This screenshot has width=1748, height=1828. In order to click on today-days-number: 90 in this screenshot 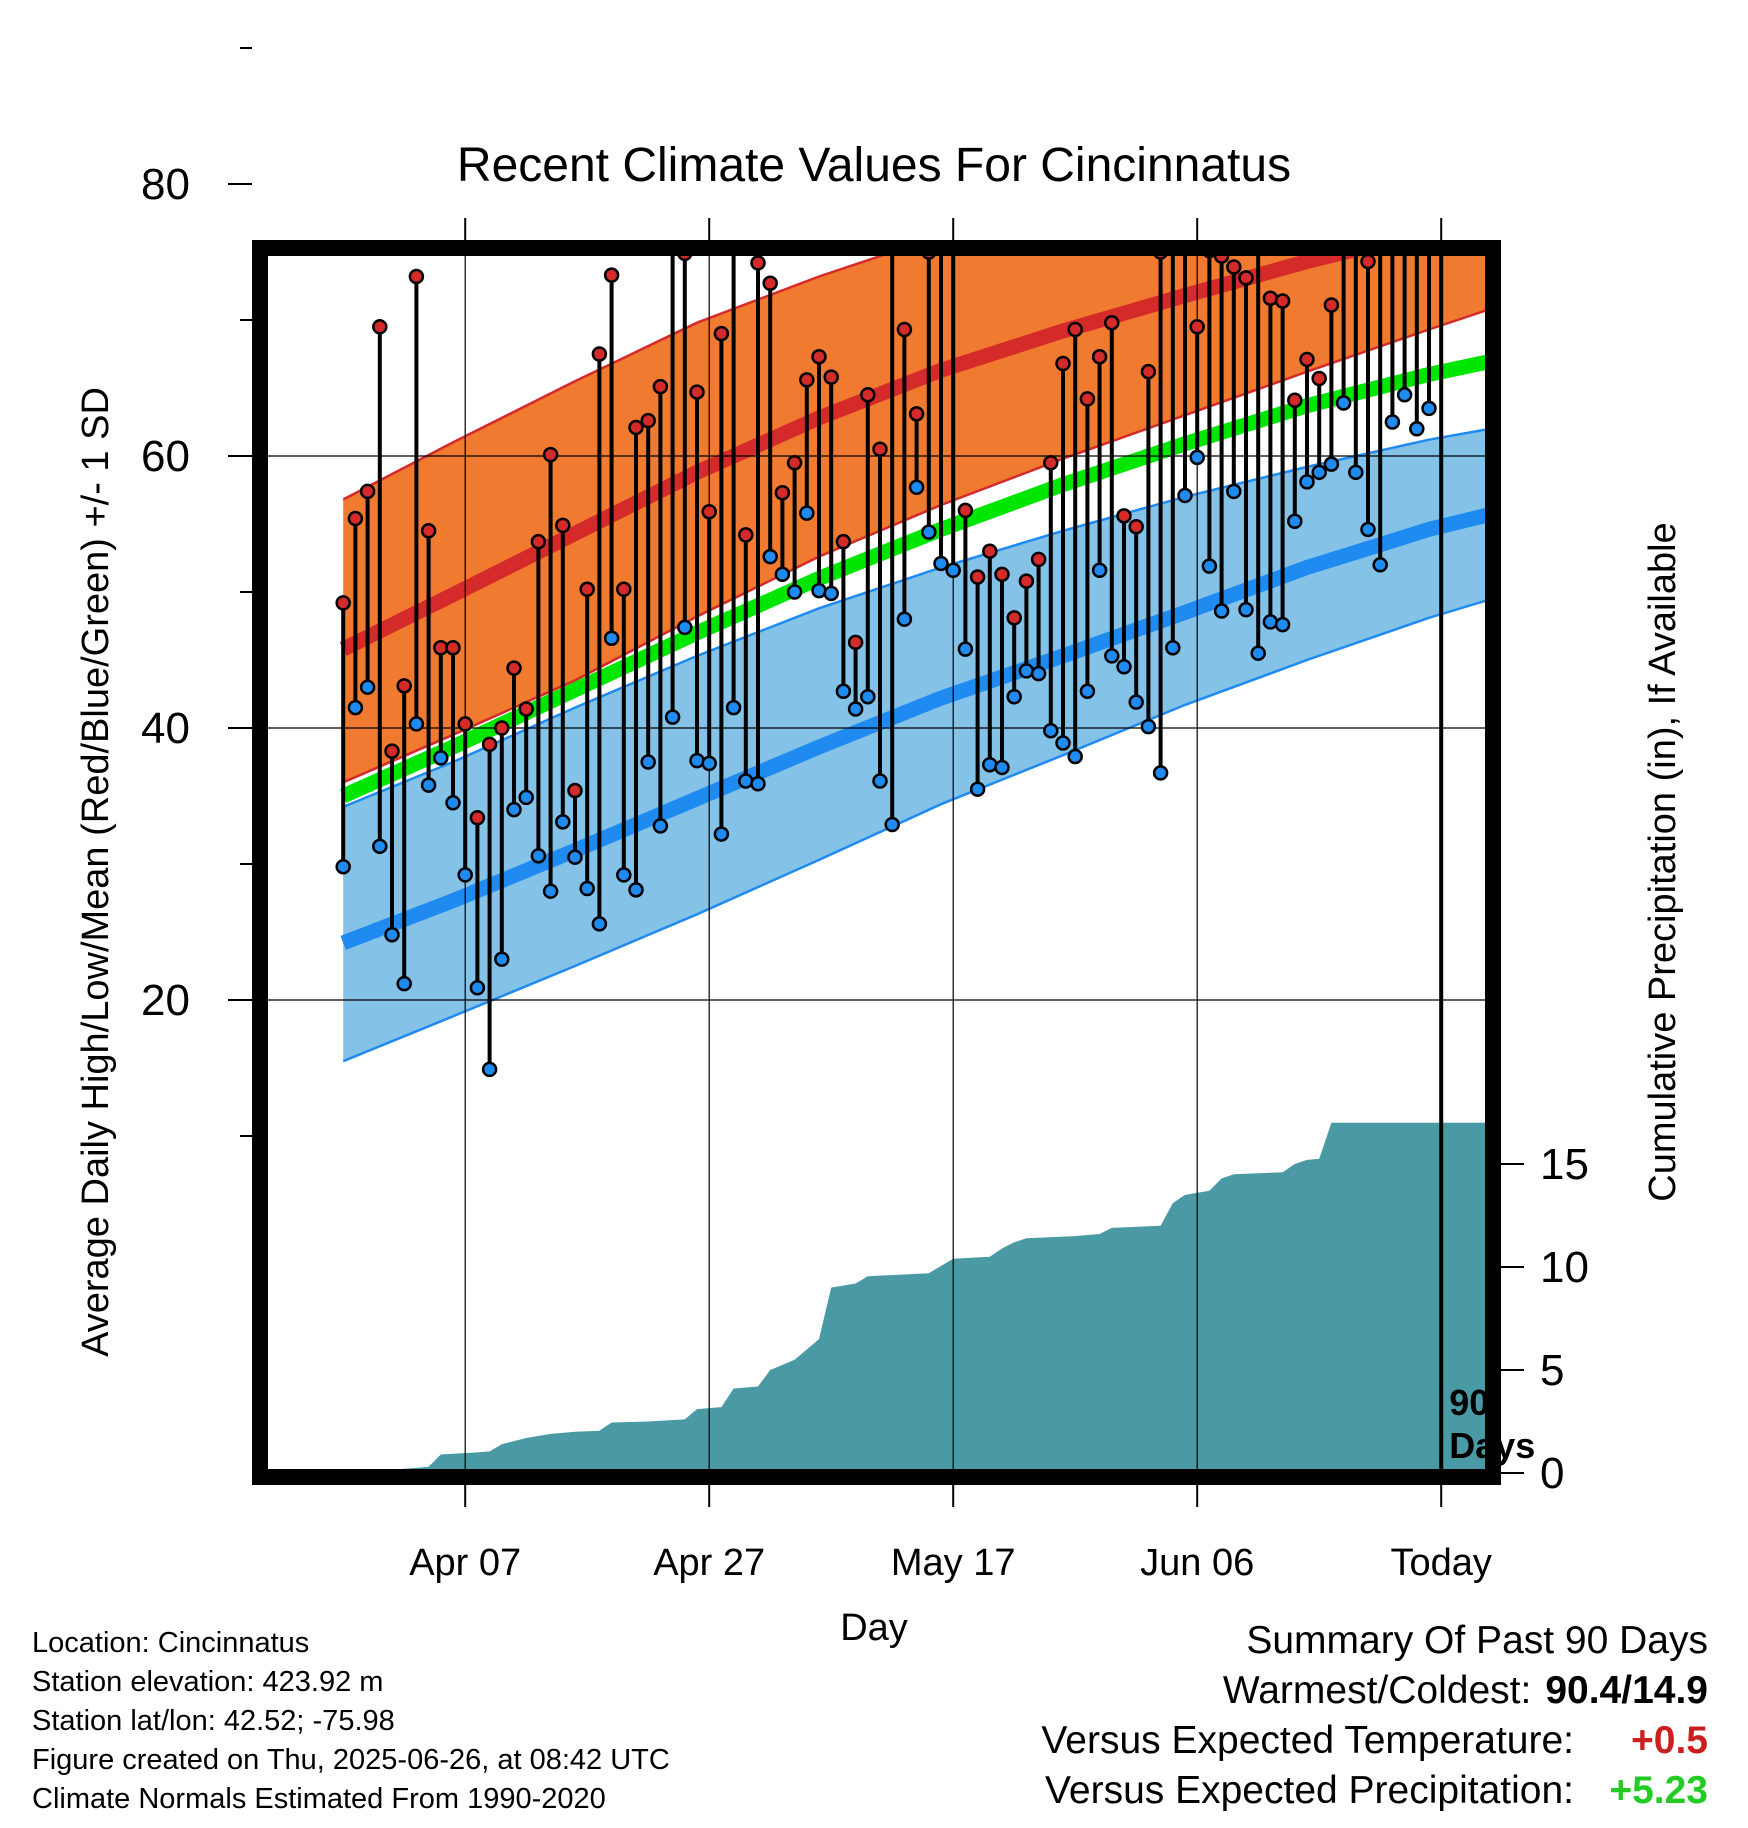, I will do `click(1469, 1402)`.